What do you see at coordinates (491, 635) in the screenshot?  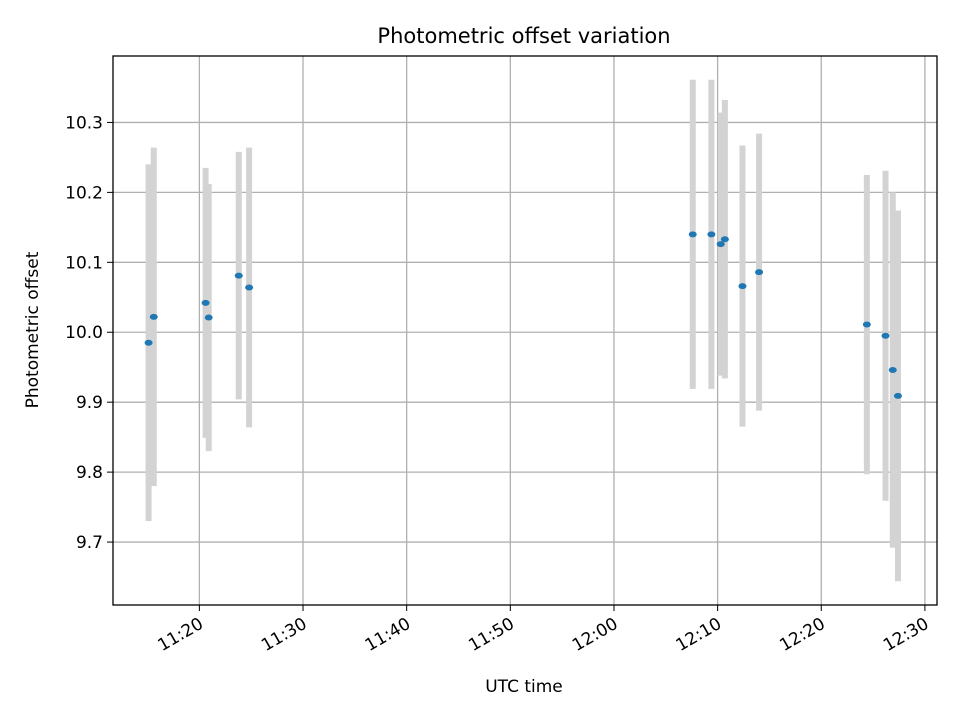 I see `x-tick-label-3: 11:50` at bounding box center [491, 635].